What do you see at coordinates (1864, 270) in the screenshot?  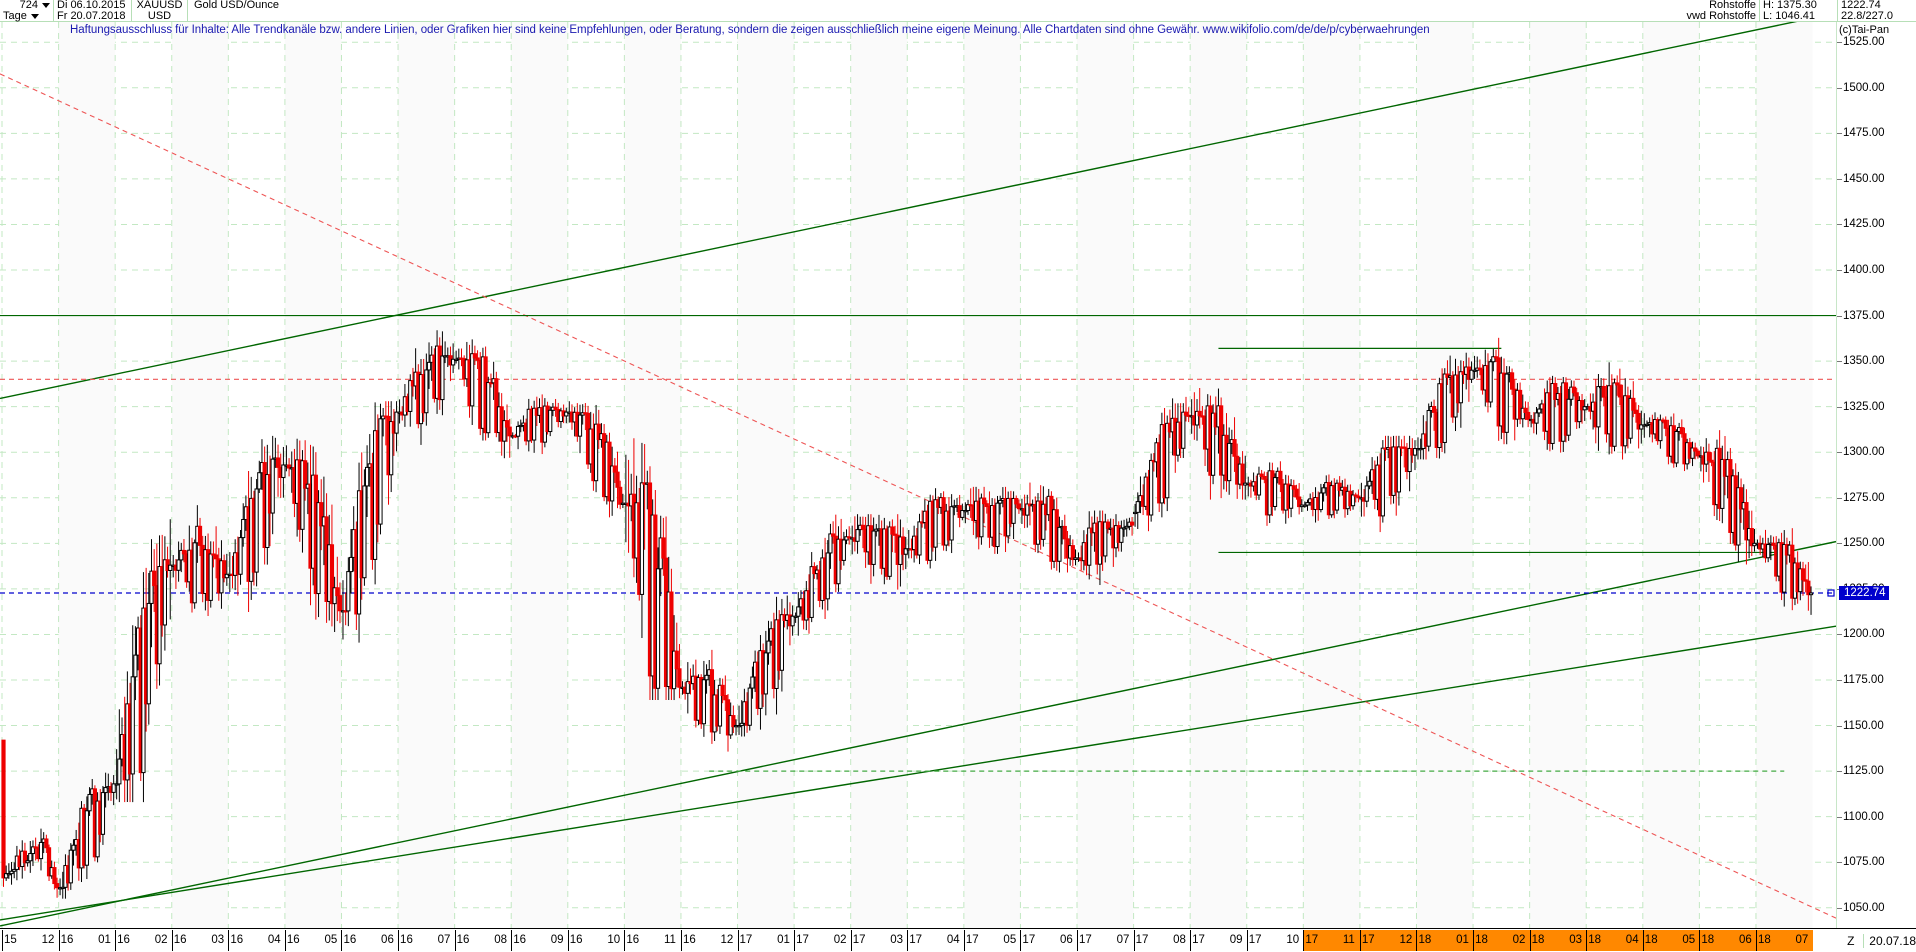 I see `price-axis-tick: 1400.00` at bounding box center [1864, 270].